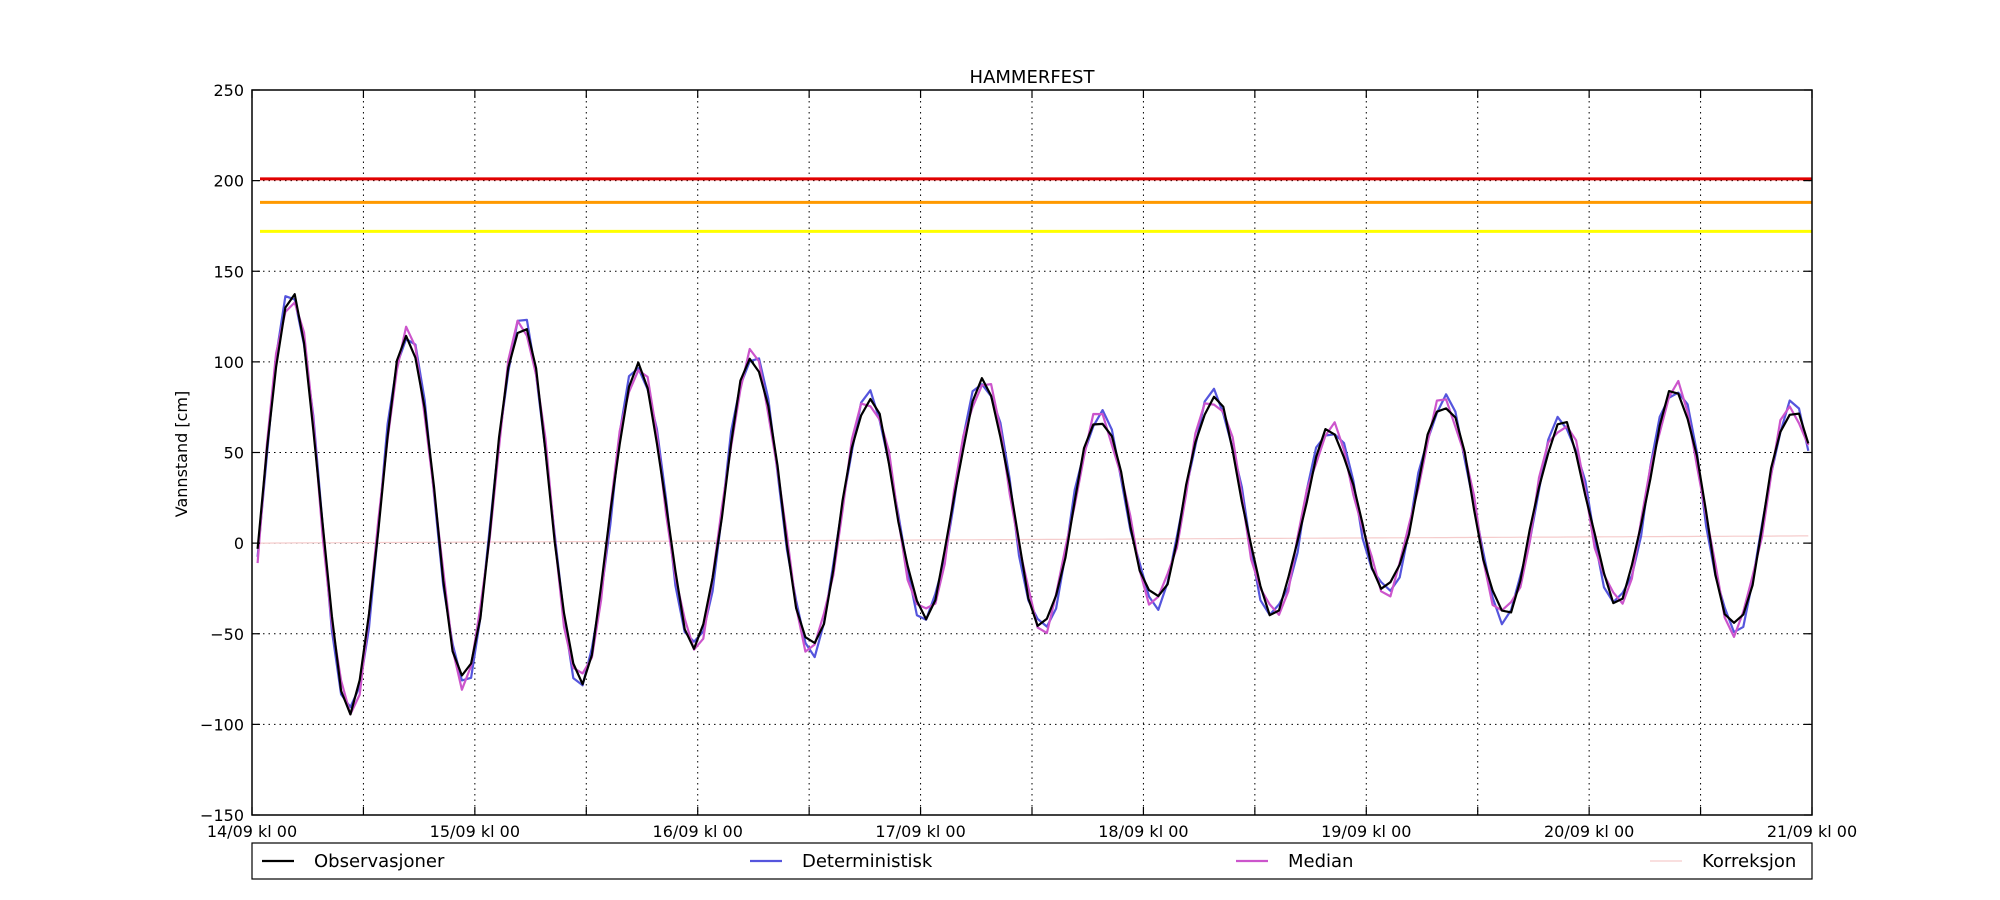 The image size is (2000, 900). What do you see at coordinates (1589, 831) in the screenshot?
I see `x-tick-label: 20/09 kl 00` at bounding box center [1589, 831].